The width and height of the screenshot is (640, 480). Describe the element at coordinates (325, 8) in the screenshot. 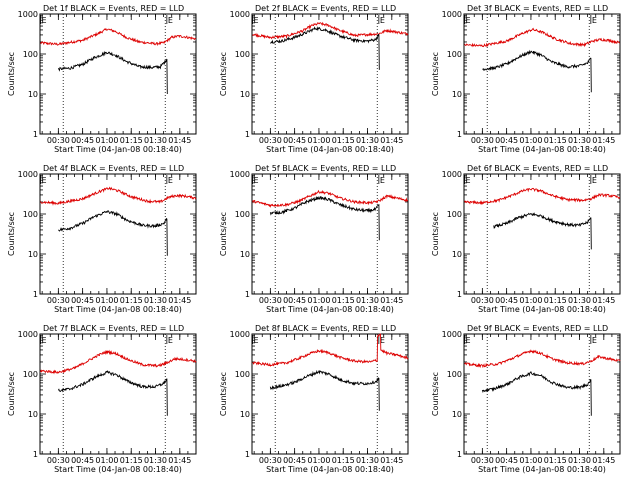

I see `panel-title: Det 2f BLACK = Events, RED = LLD` at that location.